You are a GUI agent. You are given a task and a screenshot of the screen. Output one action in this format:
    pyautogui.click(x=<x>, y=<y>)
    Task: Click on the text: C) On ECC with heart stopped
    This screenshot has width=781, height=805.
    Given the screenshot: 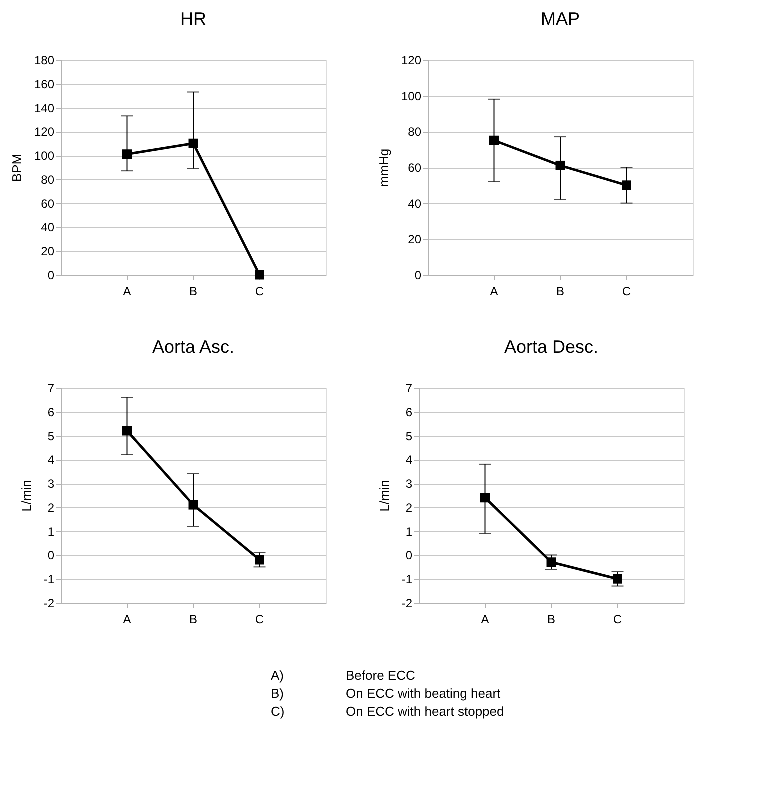 What is the action you would take?
    pyautogui.click(x=387, y=711)
    